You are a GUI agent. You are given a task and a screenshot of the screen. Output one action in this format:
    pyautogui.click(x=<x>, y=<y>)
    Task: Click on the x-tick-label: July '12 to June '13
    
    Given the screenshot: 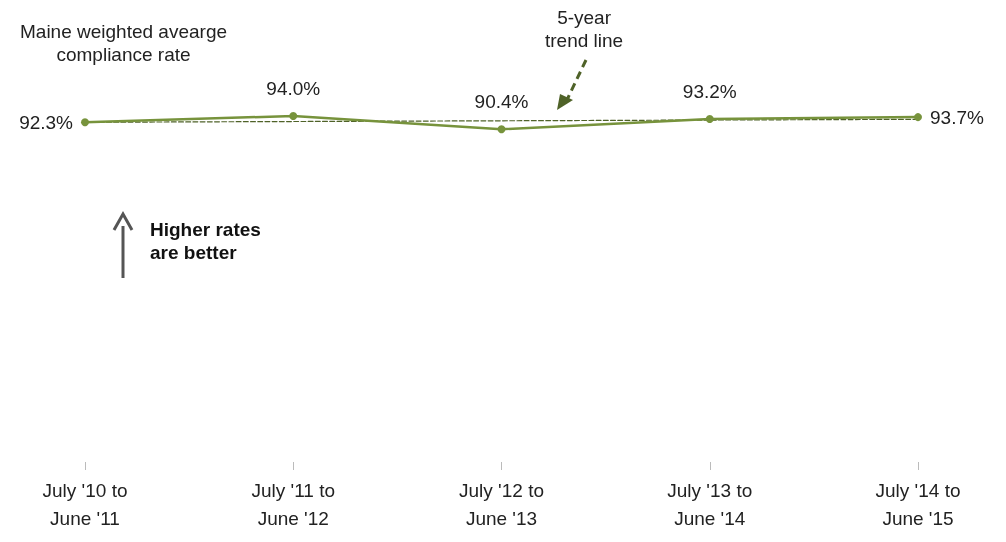 What is the action you would take?
    pyautogui.click(x=501, y=504)
    